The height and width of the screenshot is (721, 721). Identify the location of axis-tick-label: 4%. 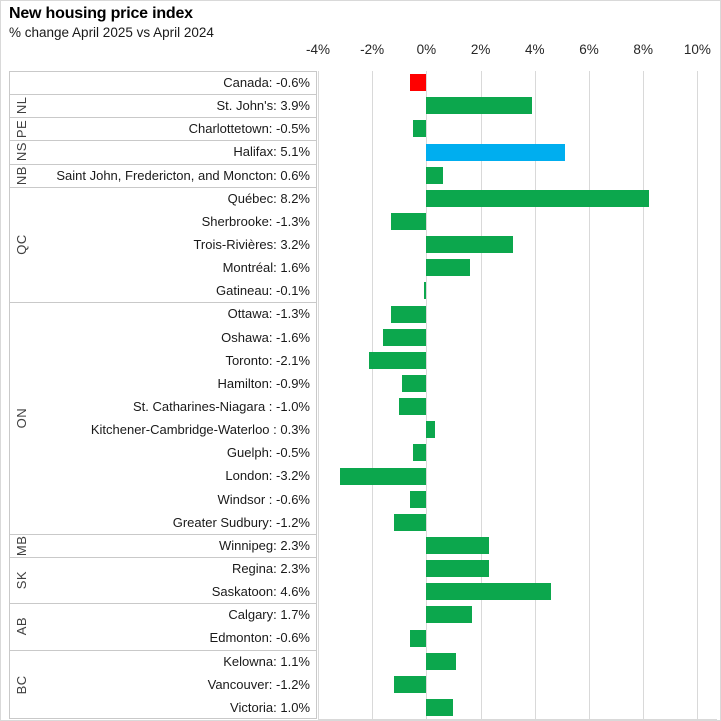
(535, 49).